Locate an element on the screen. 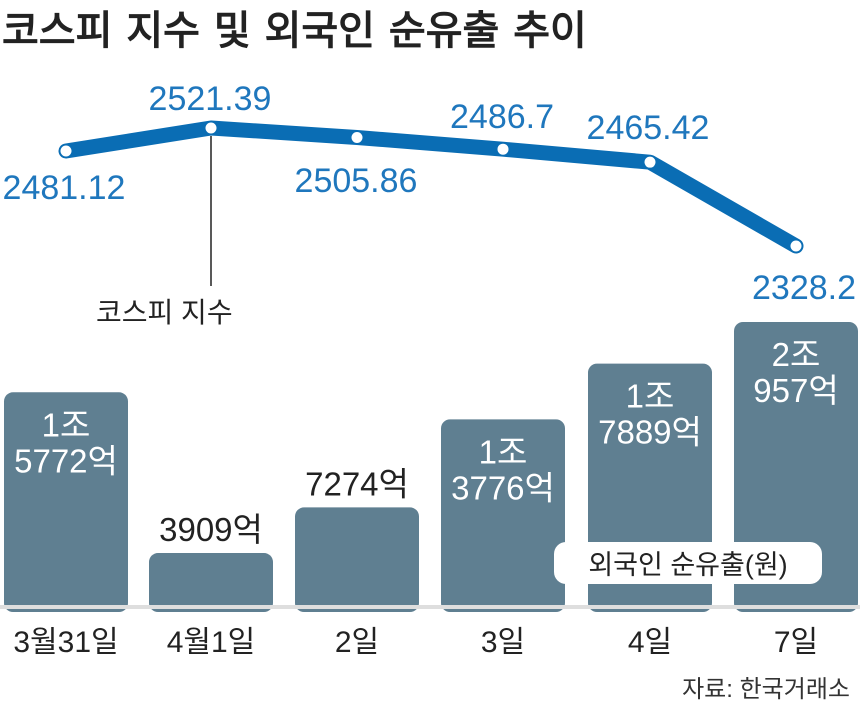 This screenshot has height=707, width=860. line-value-label: 2481.12 is located at coordinates (64, 188).